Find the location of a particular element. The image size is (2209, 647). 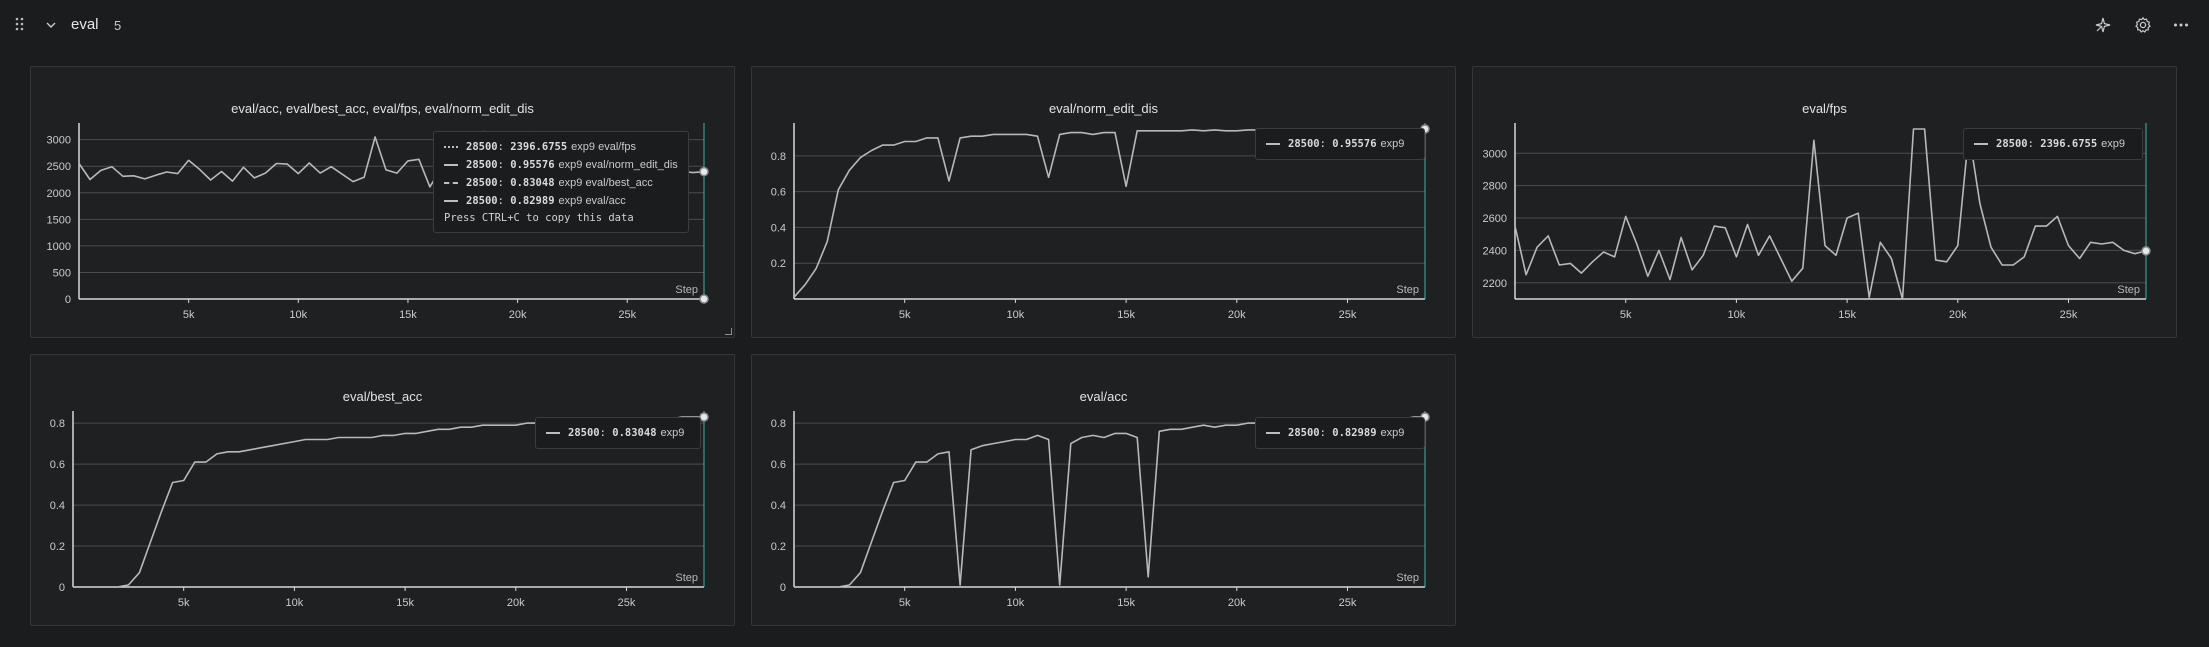

section-header: eval 5 is located at coordinates (1104, 26).